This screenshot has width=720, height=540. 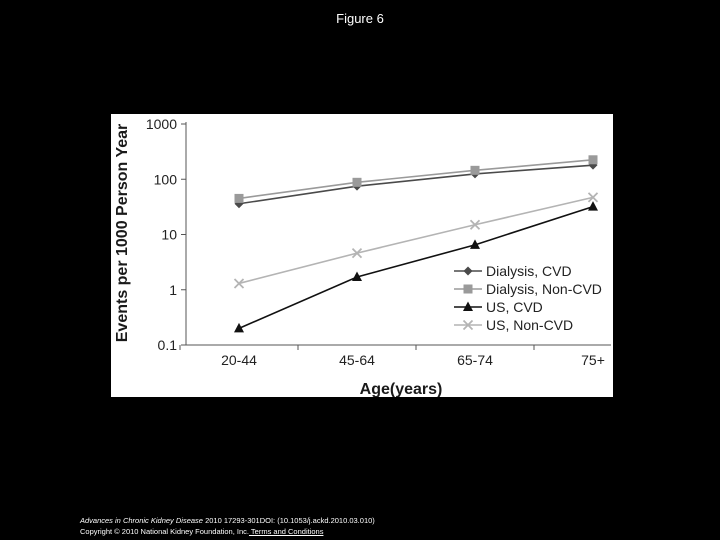 What do you see at coordinates (593, 360) in the screenshot?
I see `x-tick-label: 75+` at bounding box center [593, 360].